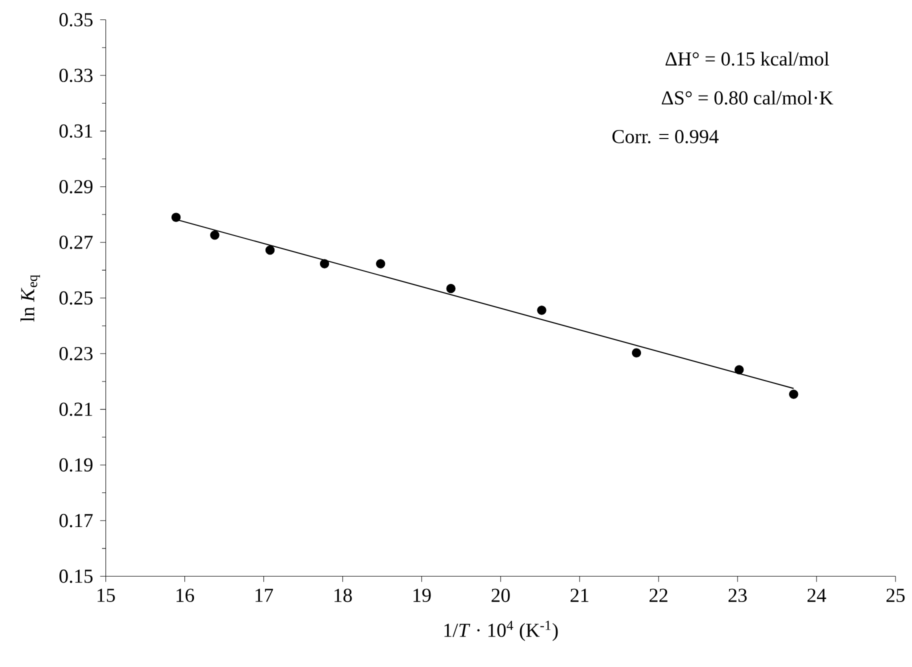  What do you see at coordinates (76, 75) in the screenshot?
I see `y-tick-label: 0.33` at bounding box center [76, 75].